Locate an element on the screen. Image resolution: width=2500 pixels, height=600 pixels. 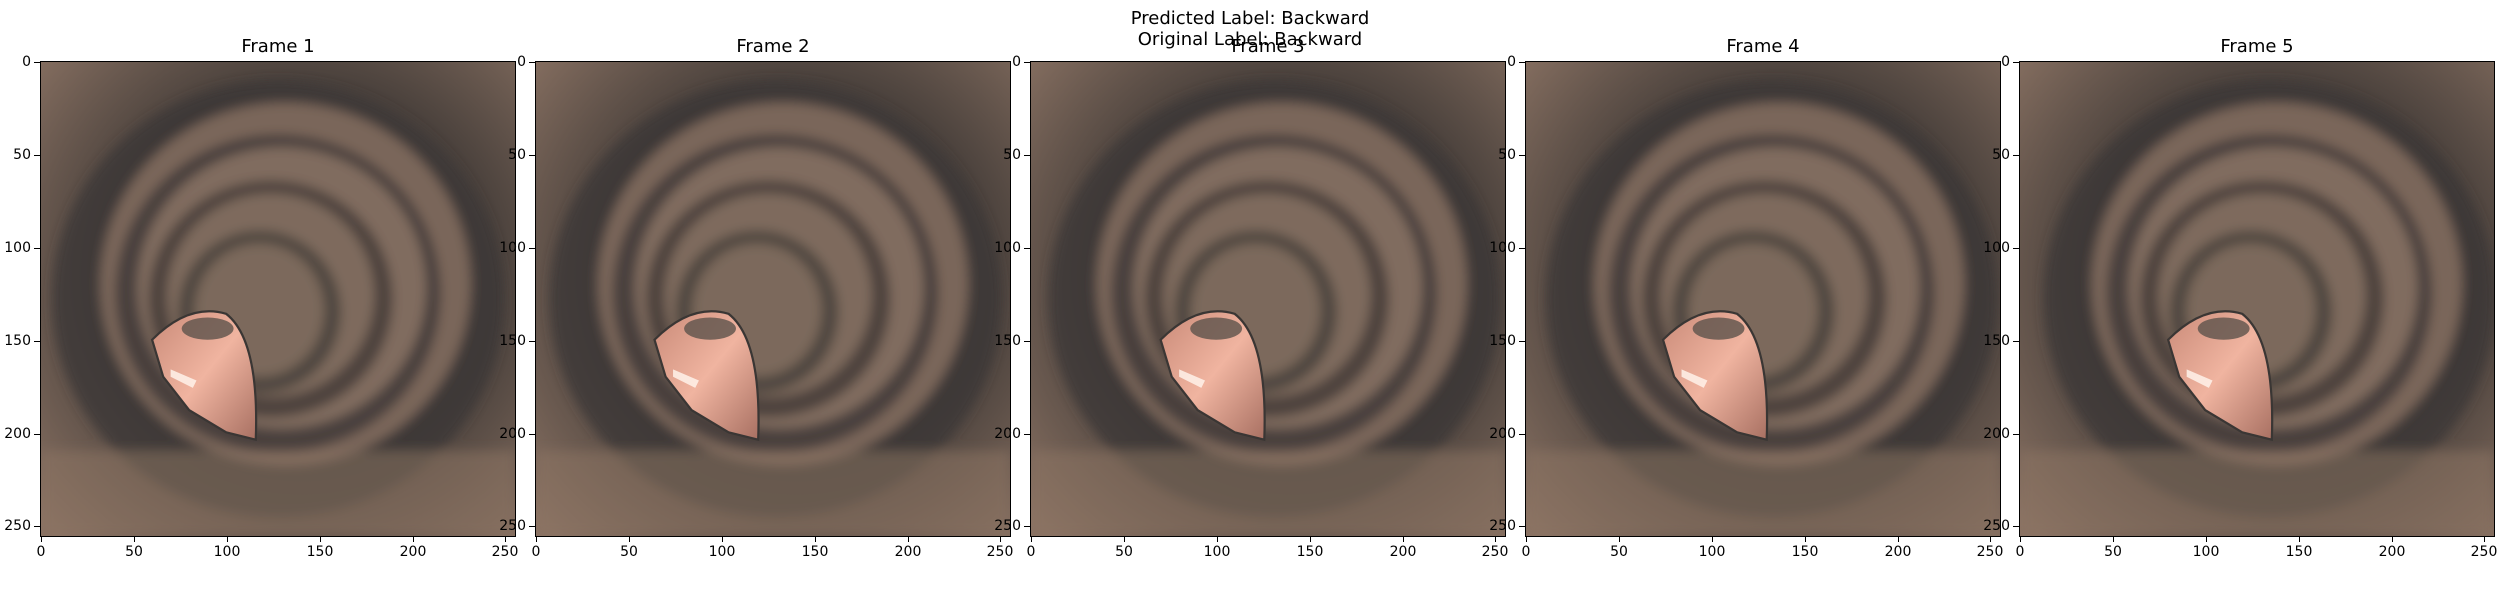
original-label: Original Label: Backward is located at coordinates (1250, 39).